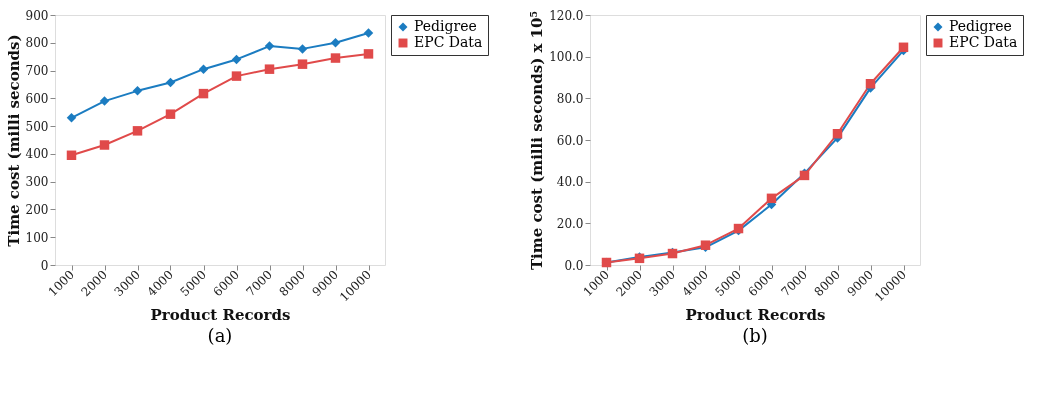  What do you see at coordinates (37, 71) in the screenshot?
I see `y-tick-label: 700` at bounding box center [37, 71].